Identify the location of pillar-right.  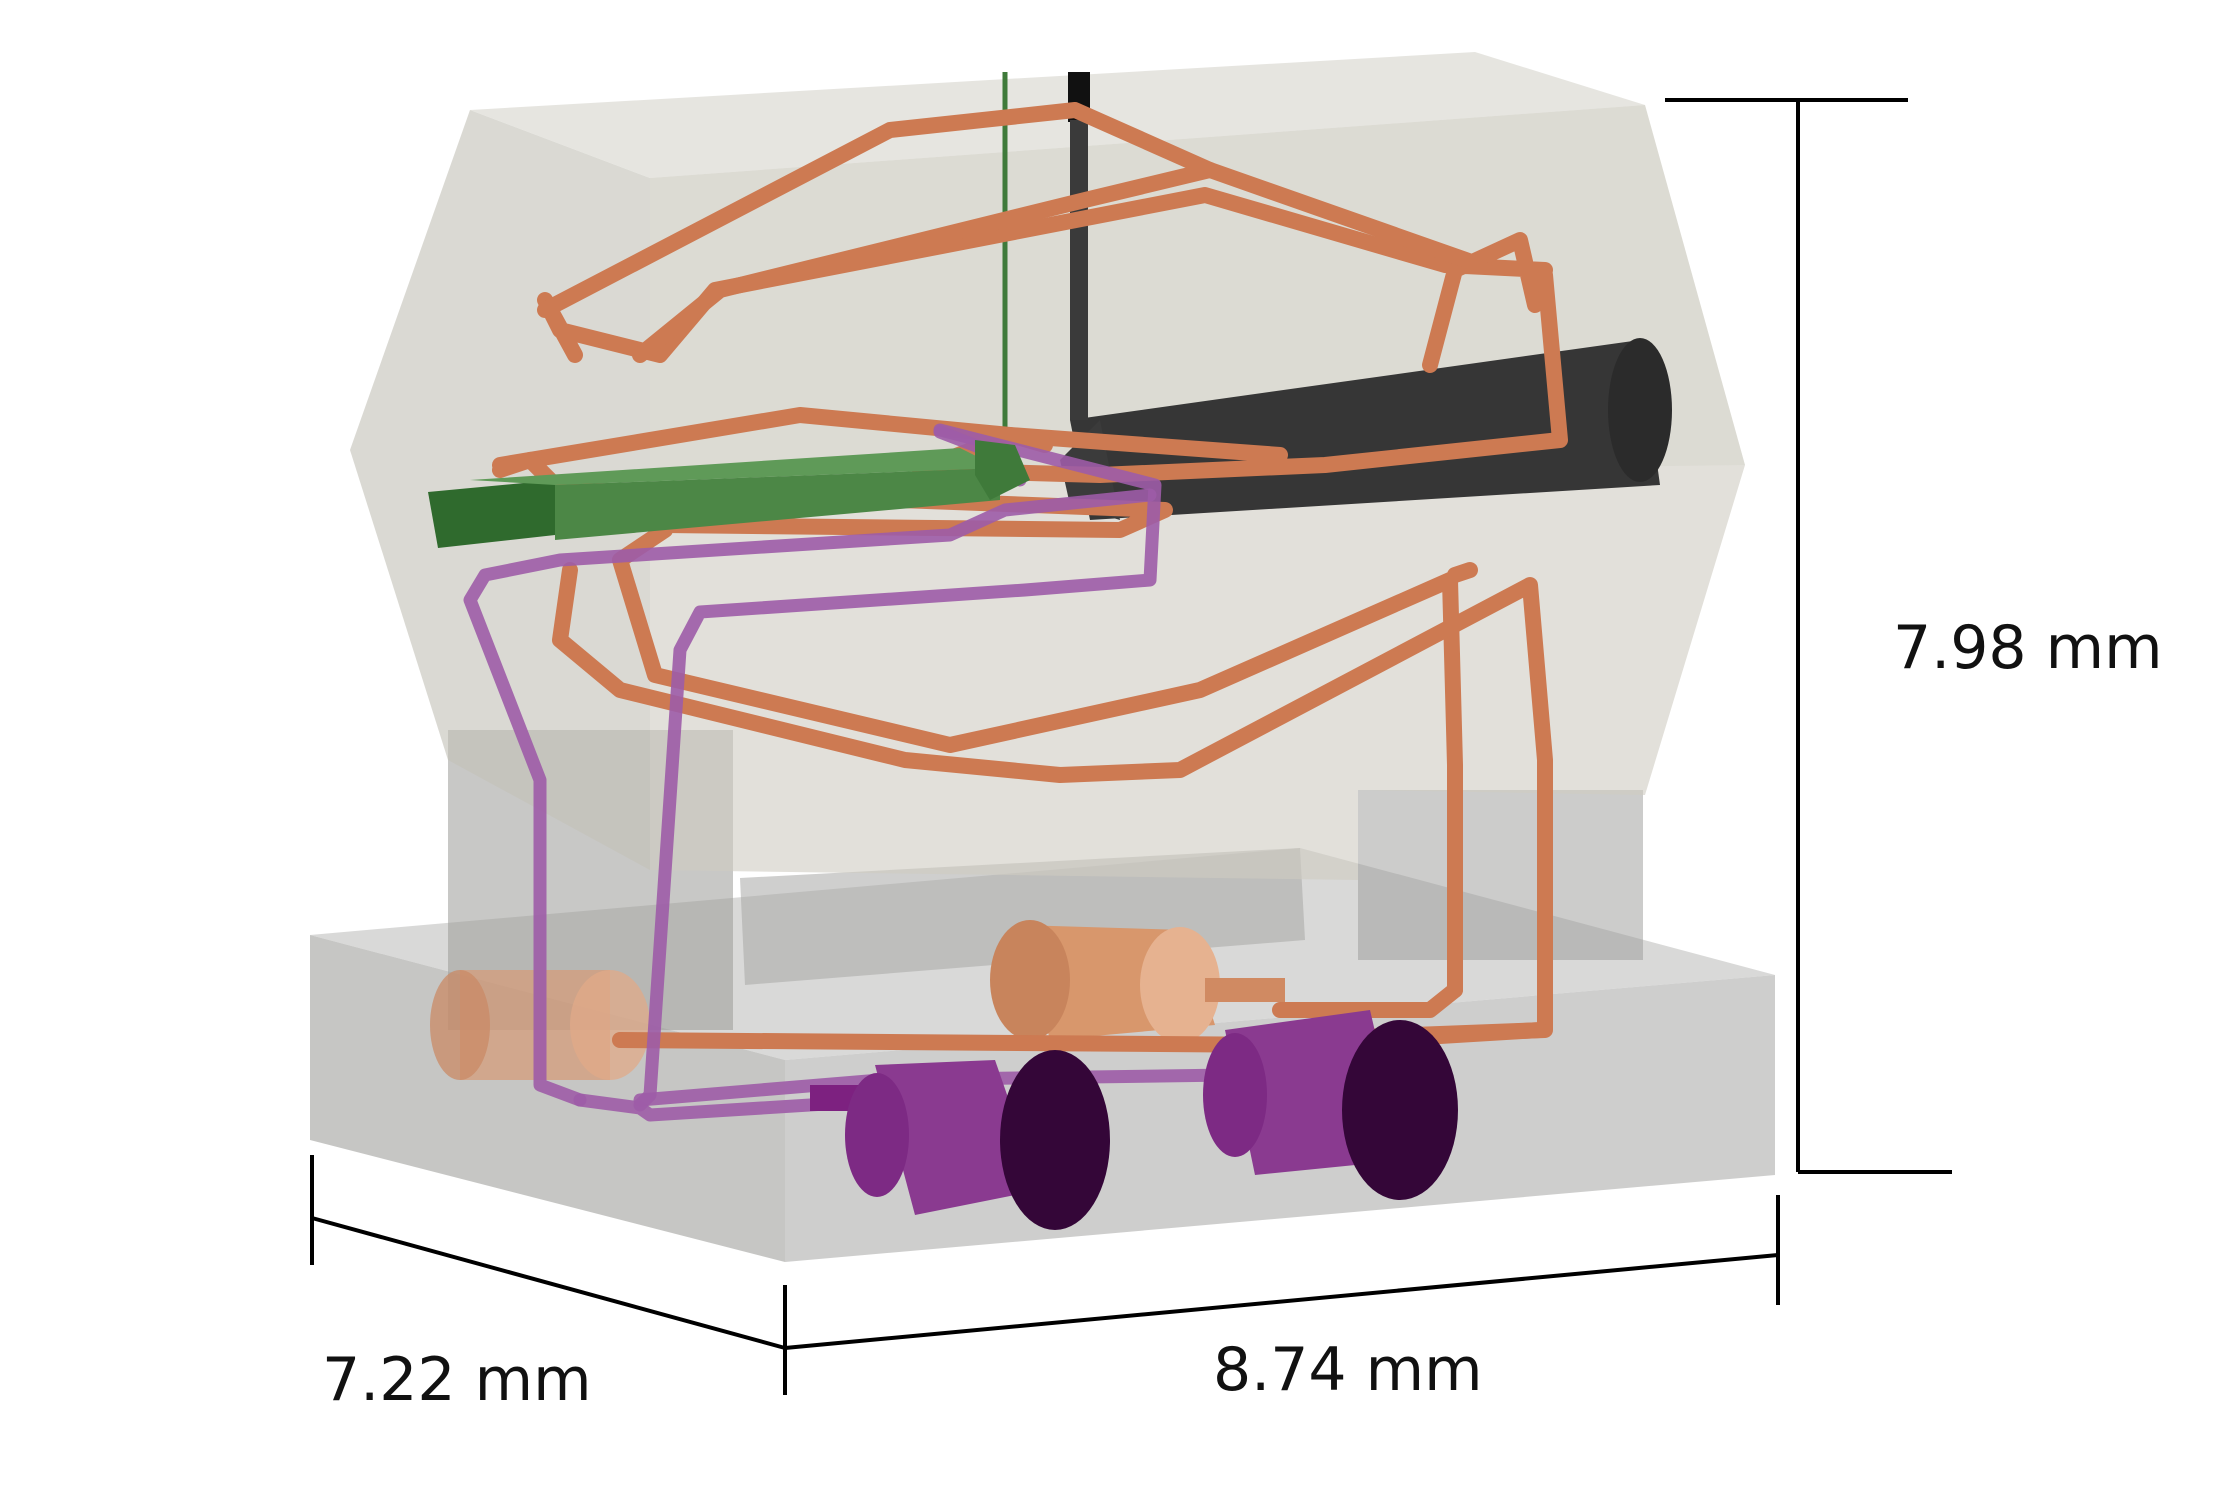
(1500, 875).